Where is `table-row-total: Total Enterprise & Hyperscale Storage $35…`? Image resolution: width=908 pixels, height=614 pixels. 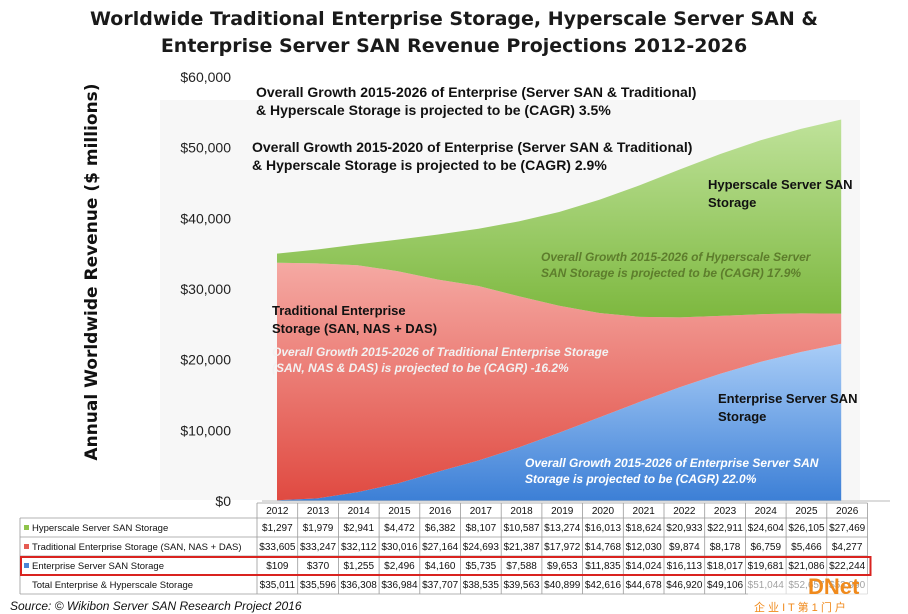 table-row-total: Total Enterprise & Hyperscale Storage $35… is located at coordinates (449, 585).